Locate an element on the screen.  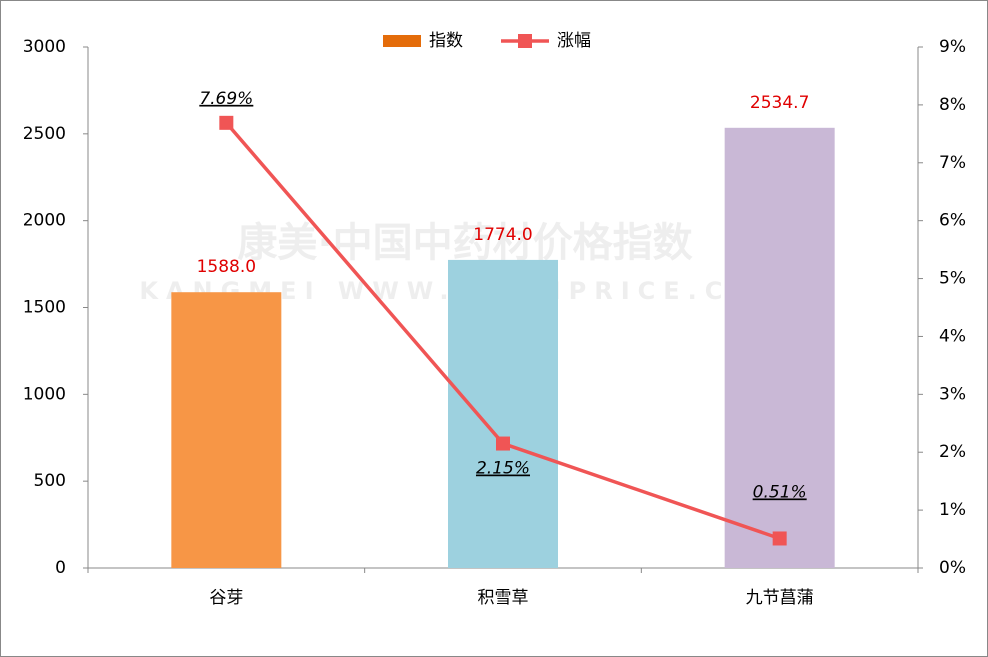
y2-tick-label: 8% is located at coordinates (952, 105).